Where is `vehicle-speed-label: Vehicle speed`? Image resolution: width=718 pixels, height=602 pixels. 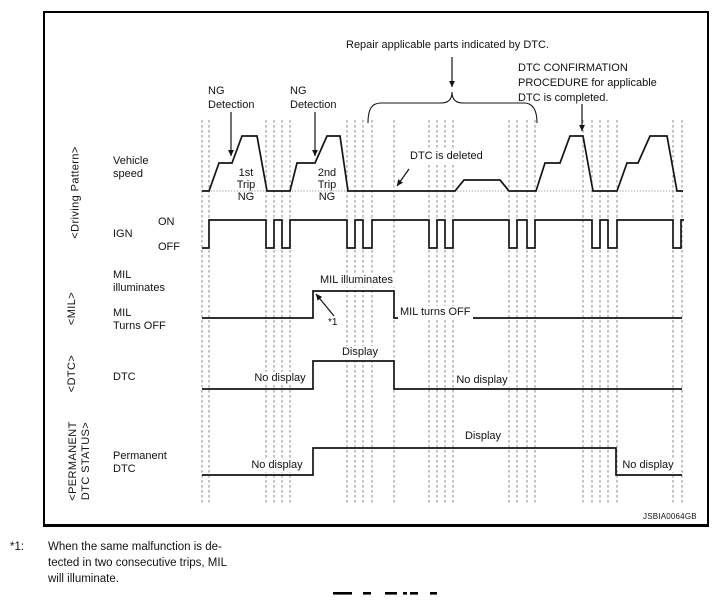
vehicle-speed-label: Vehicle speed is located at coordinates (131, 167).